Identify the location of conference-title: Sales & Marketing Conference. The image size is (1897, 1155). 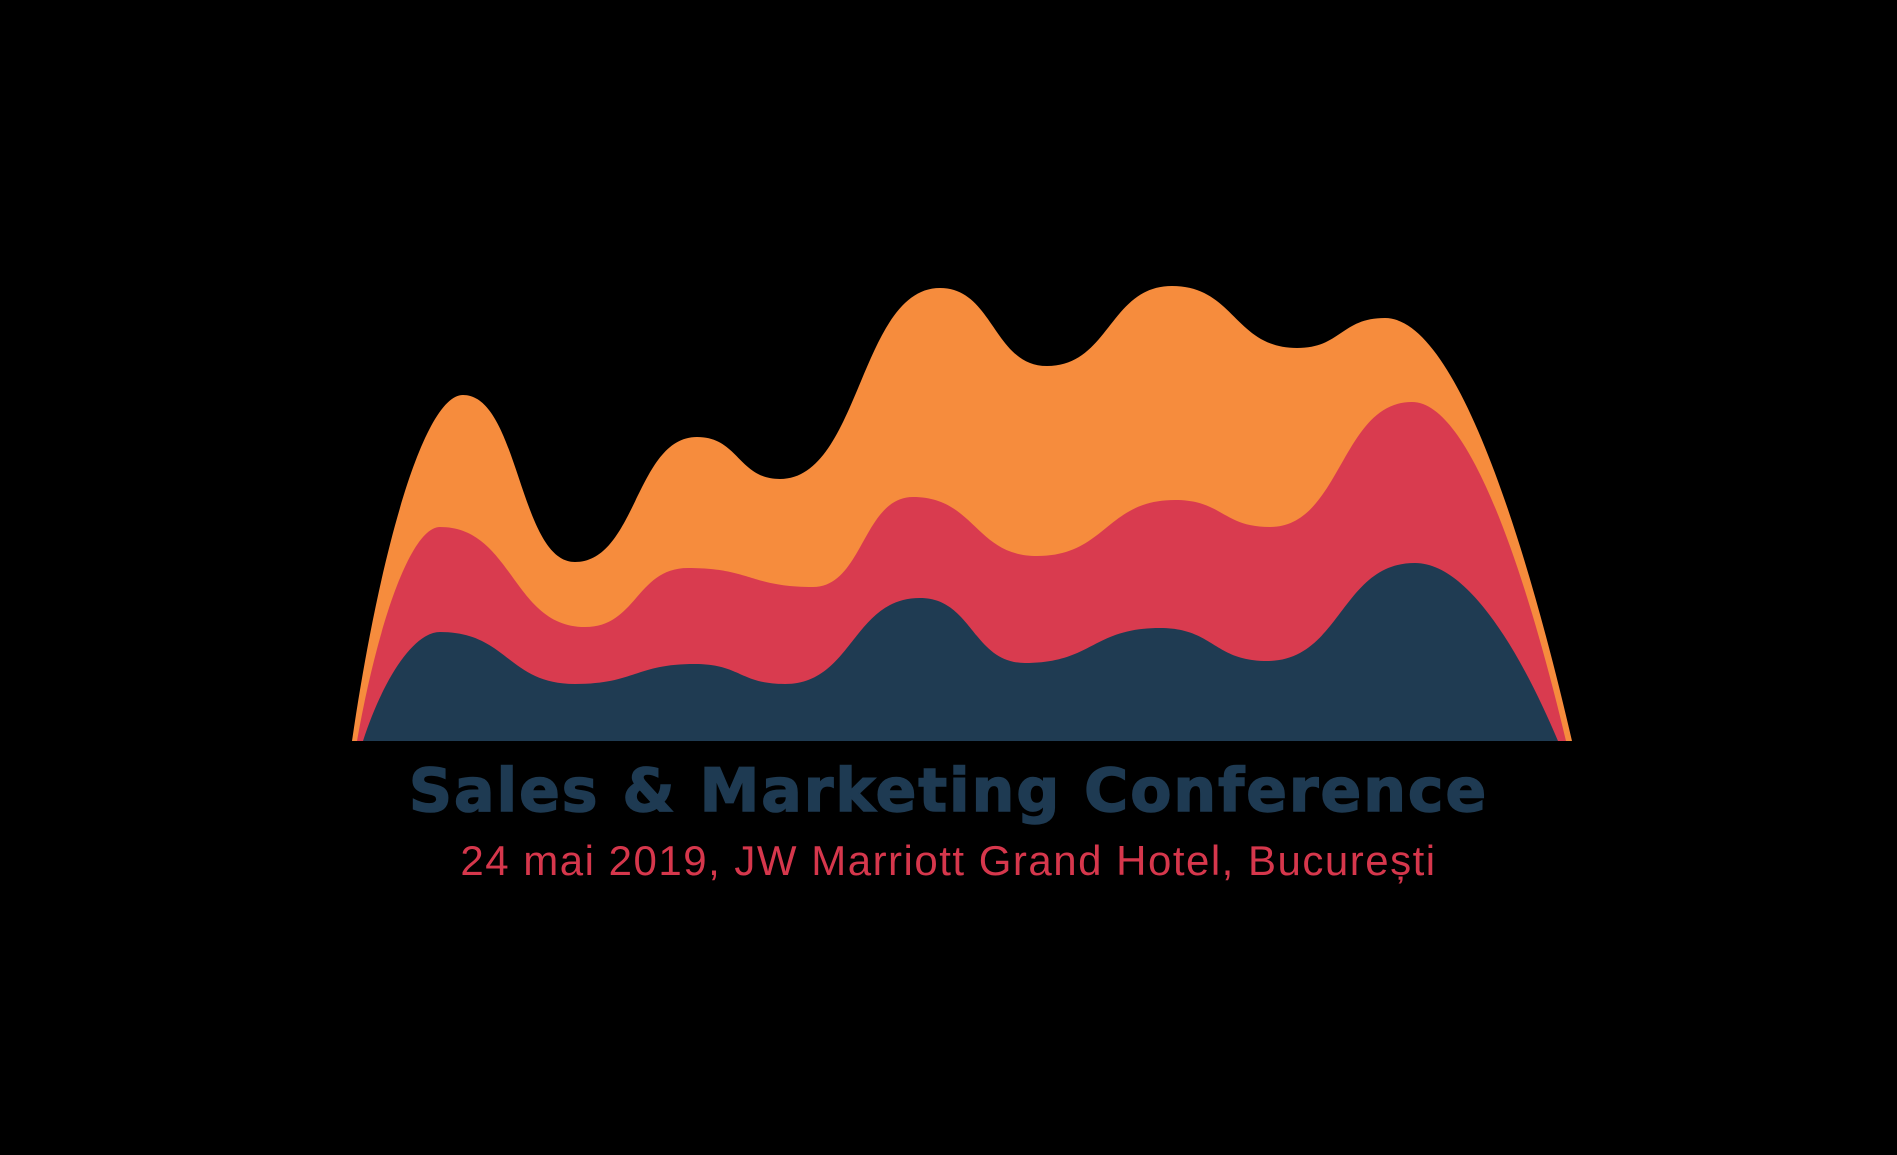
(948, 791).